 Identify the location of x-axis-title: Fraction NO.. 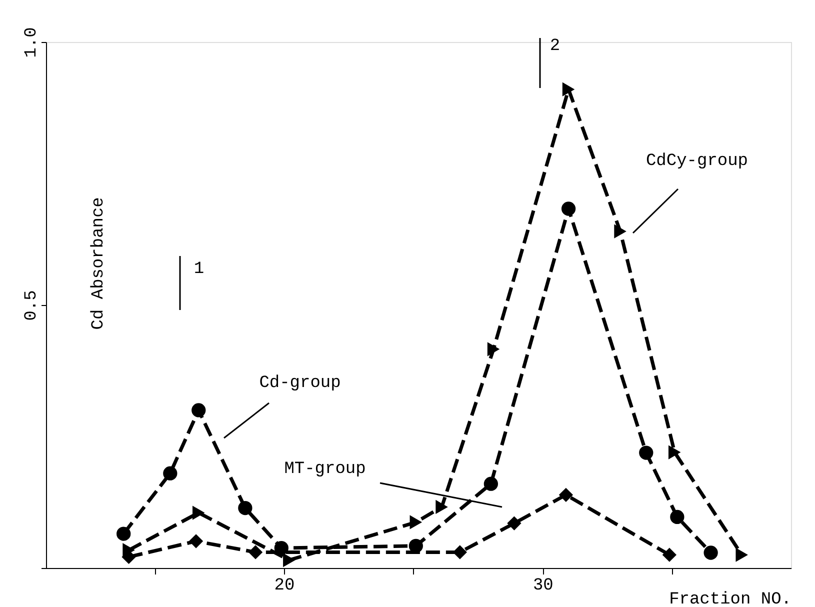
(730, 598).